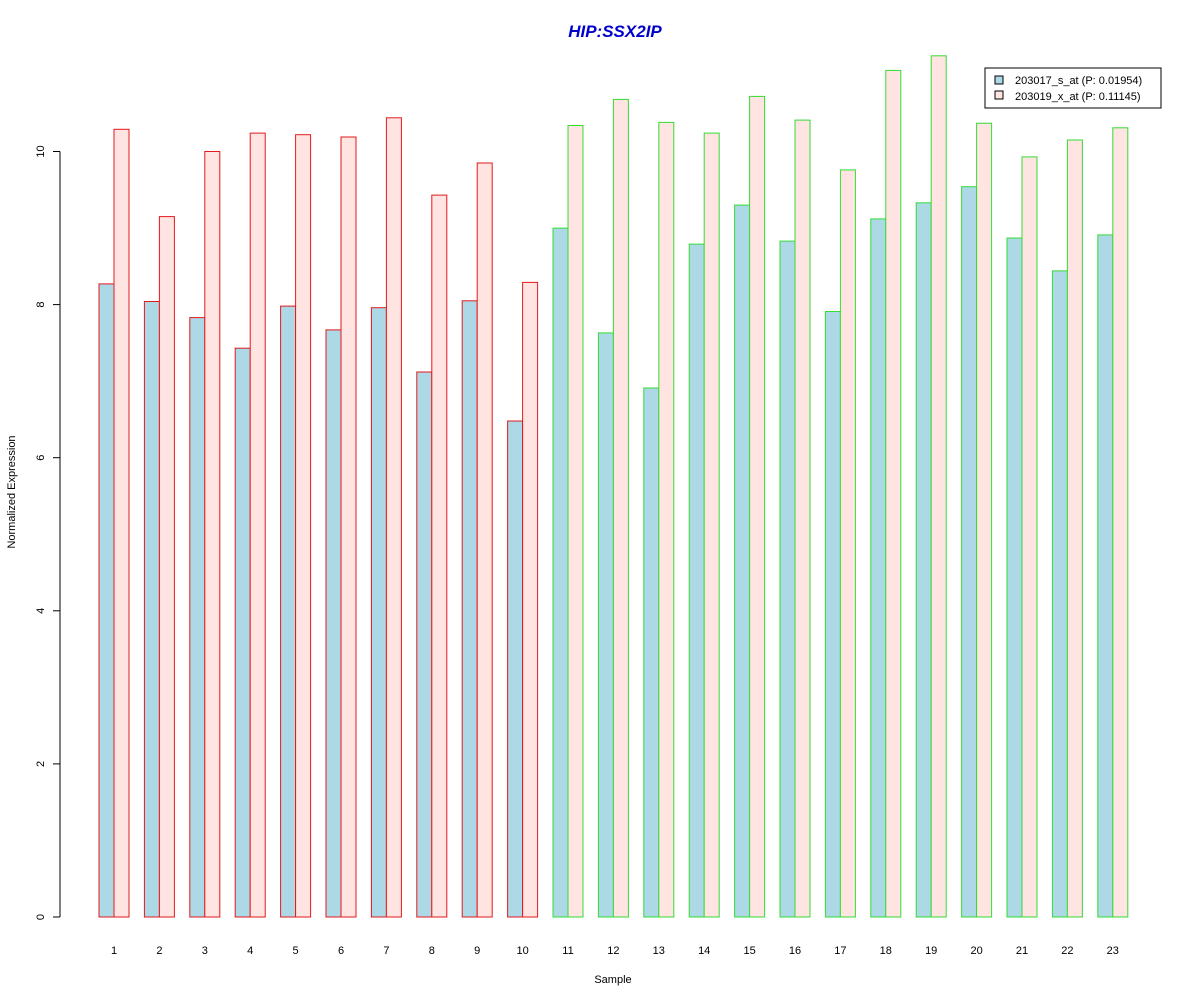 This screenshot has height=1000, width=1200. Describe the element at coordinates (432, 951) in the screenshot. I see `x-axis-tick-label: 8` at that location.